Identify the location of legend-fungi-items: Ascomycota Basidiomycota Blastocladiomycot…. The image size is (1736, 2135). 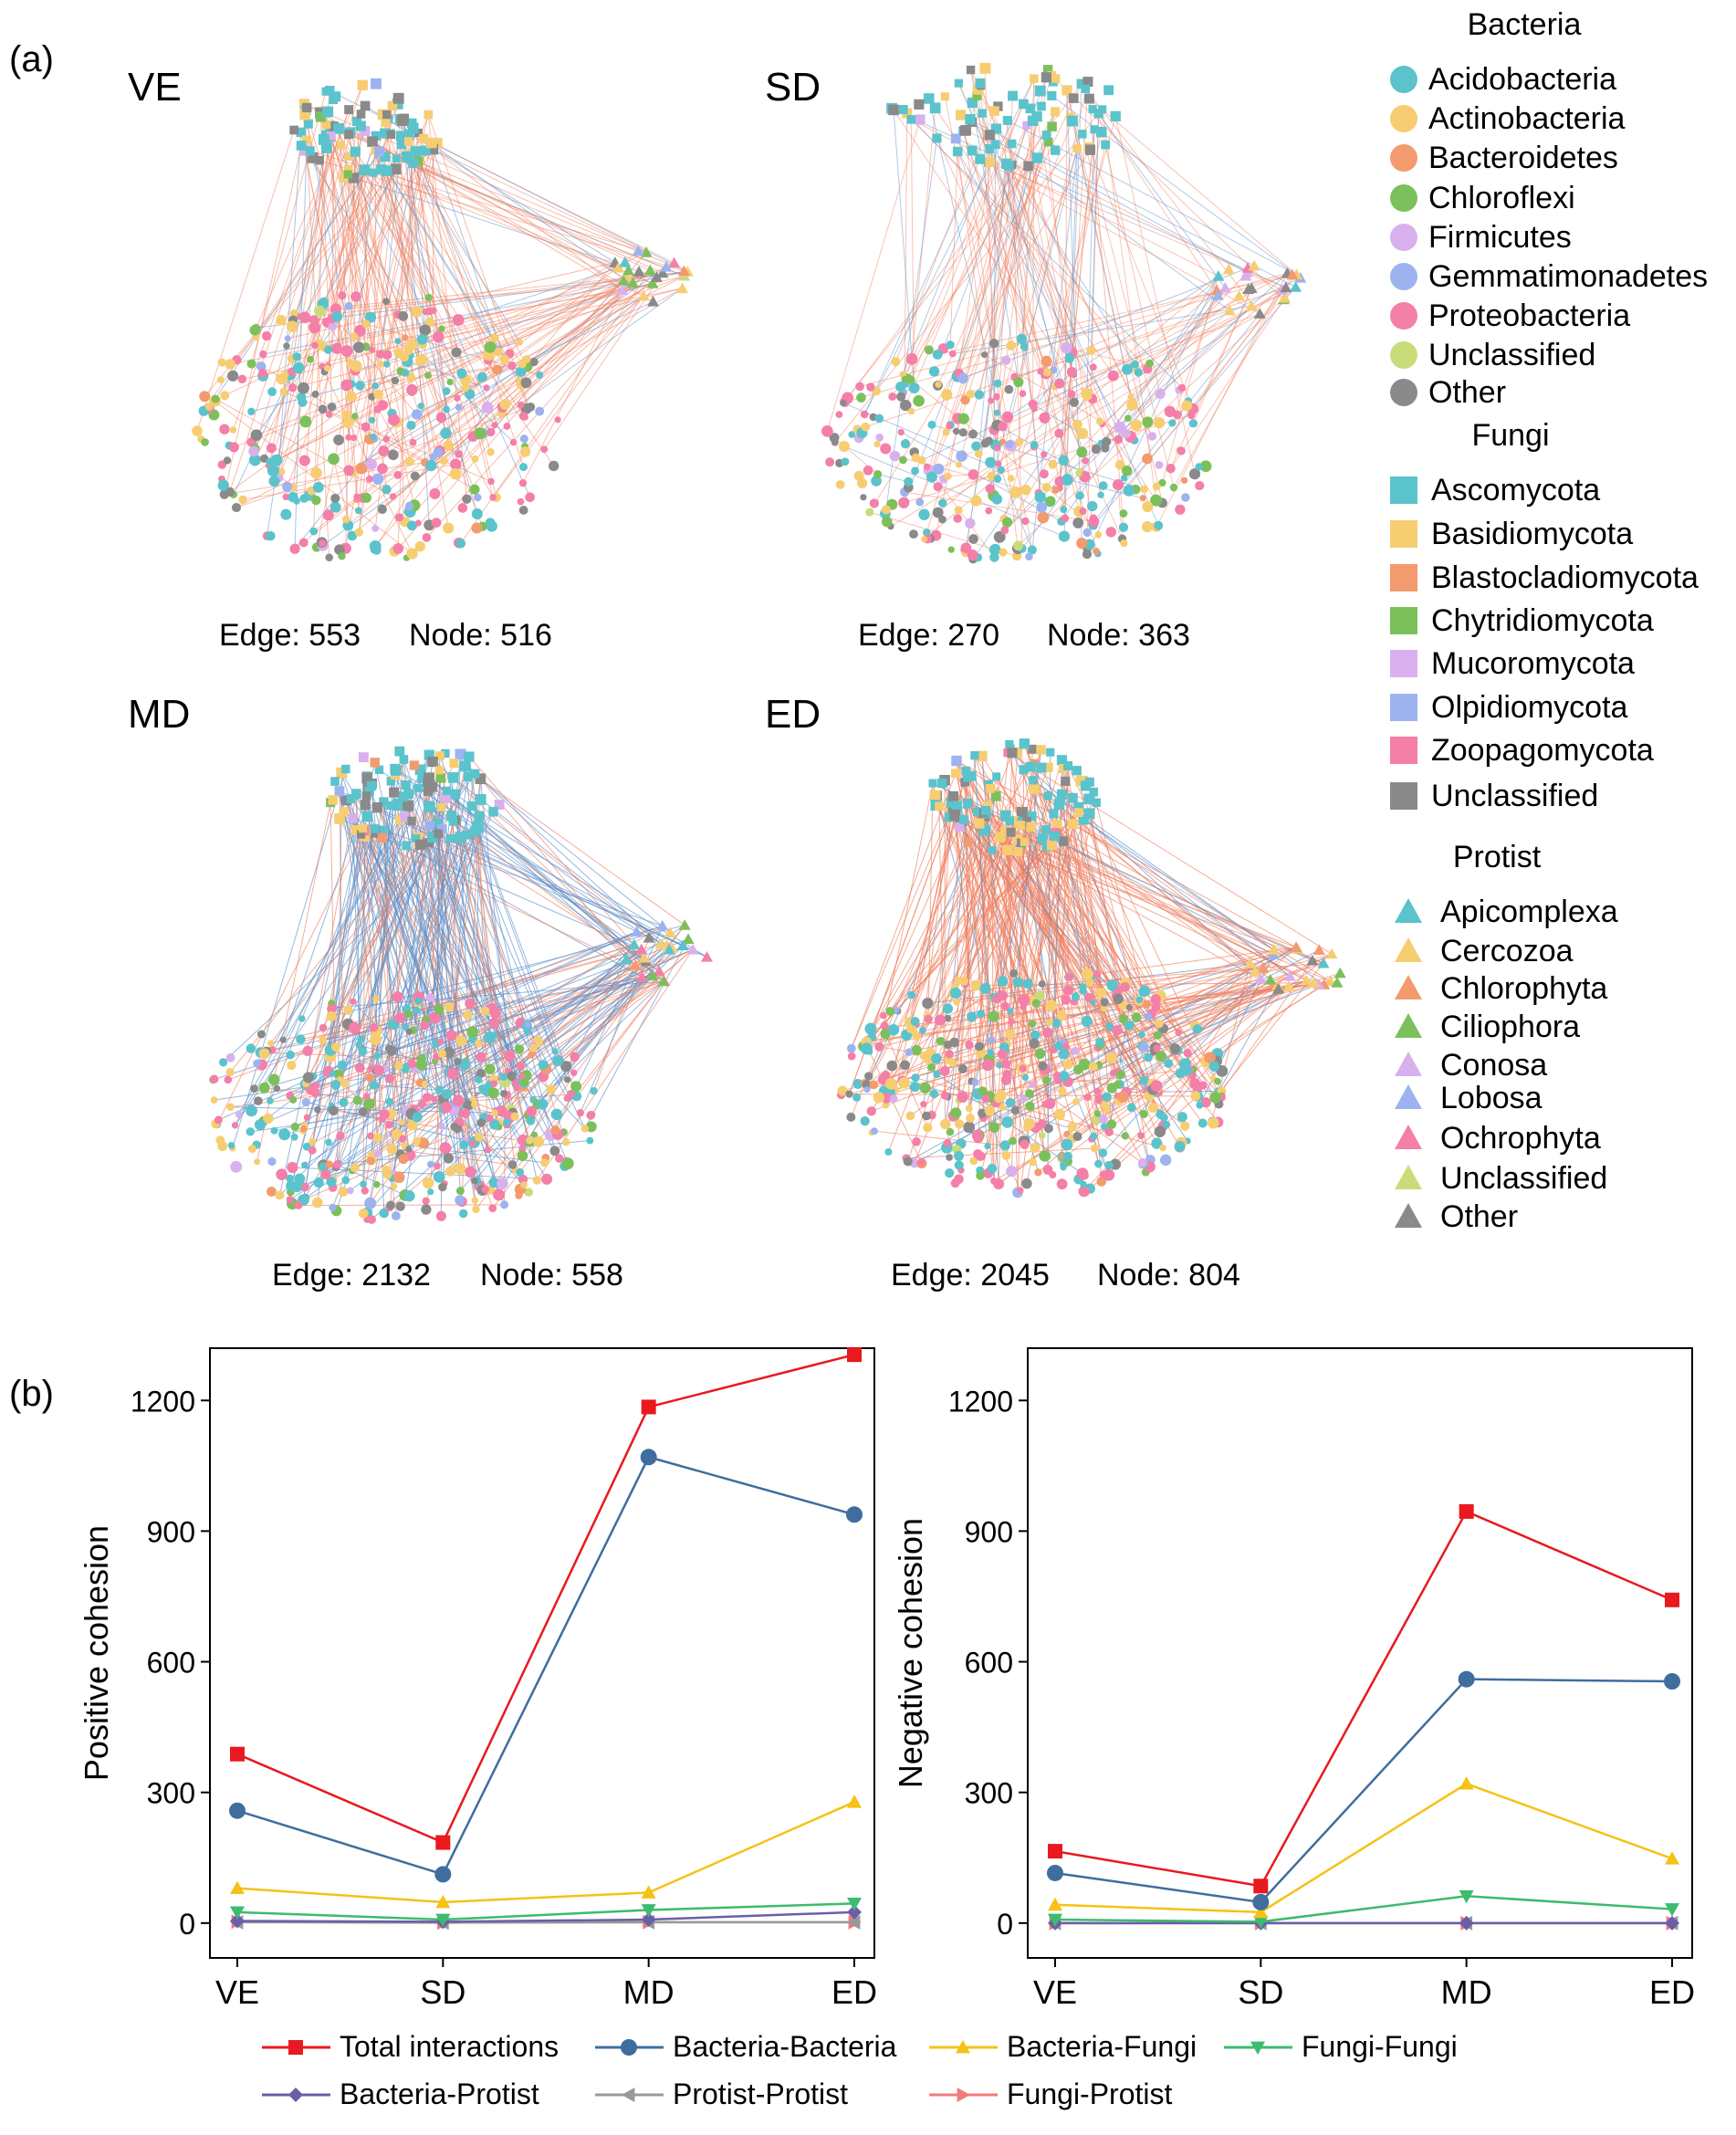
(1544, 643).